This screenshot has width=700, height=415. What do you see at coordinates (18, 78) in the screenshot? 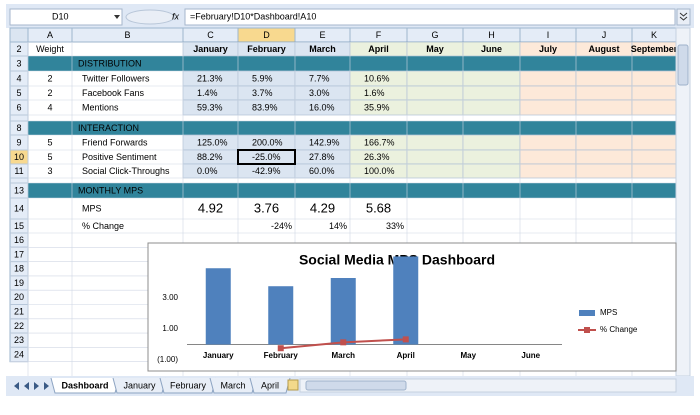
I see `row-number: 4` at bounding box center [18, 78].